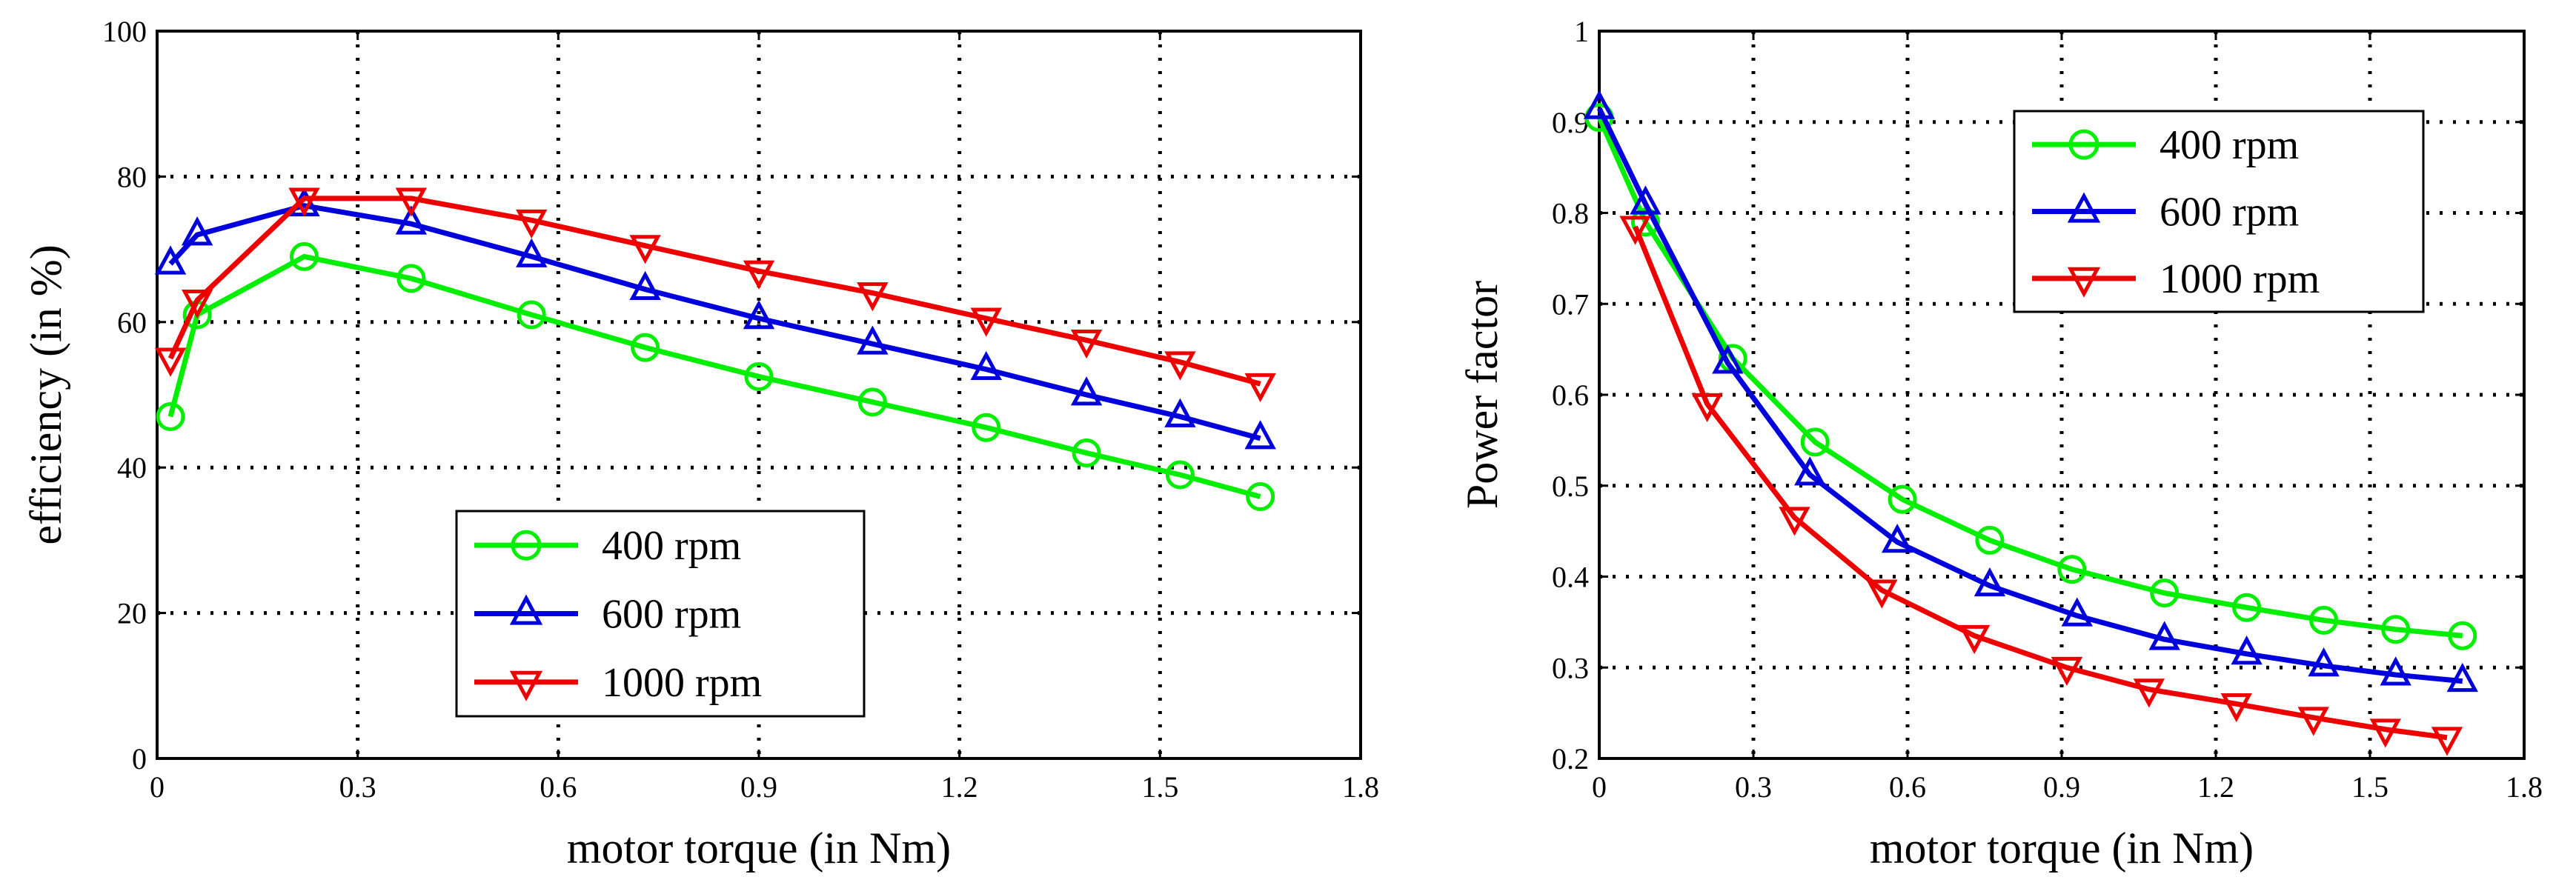 The height and width of the screenshot is (894, 2576). What do you see at coordinates (132, 467) in the screenshot?
I see `y-tick-label: 40` at bounding box center [132, 467].